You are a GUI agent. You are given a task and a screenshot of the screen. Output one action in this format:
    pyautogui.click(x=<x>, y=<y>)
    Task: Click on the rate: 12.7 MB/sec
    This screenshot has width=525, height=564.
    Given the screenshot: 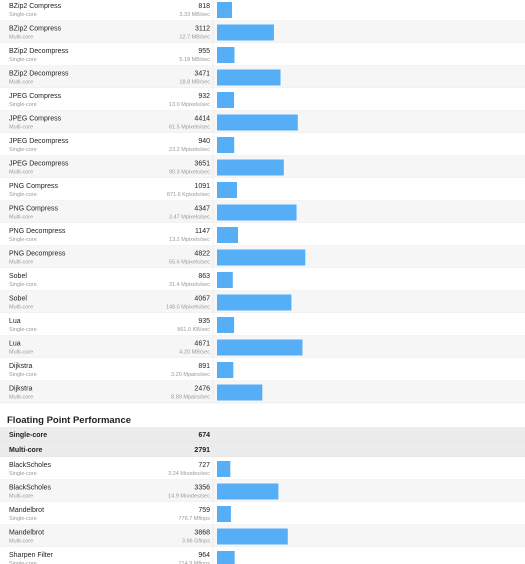 What is the action you would take?
    pyautogui.click(x=194, y=38)
    